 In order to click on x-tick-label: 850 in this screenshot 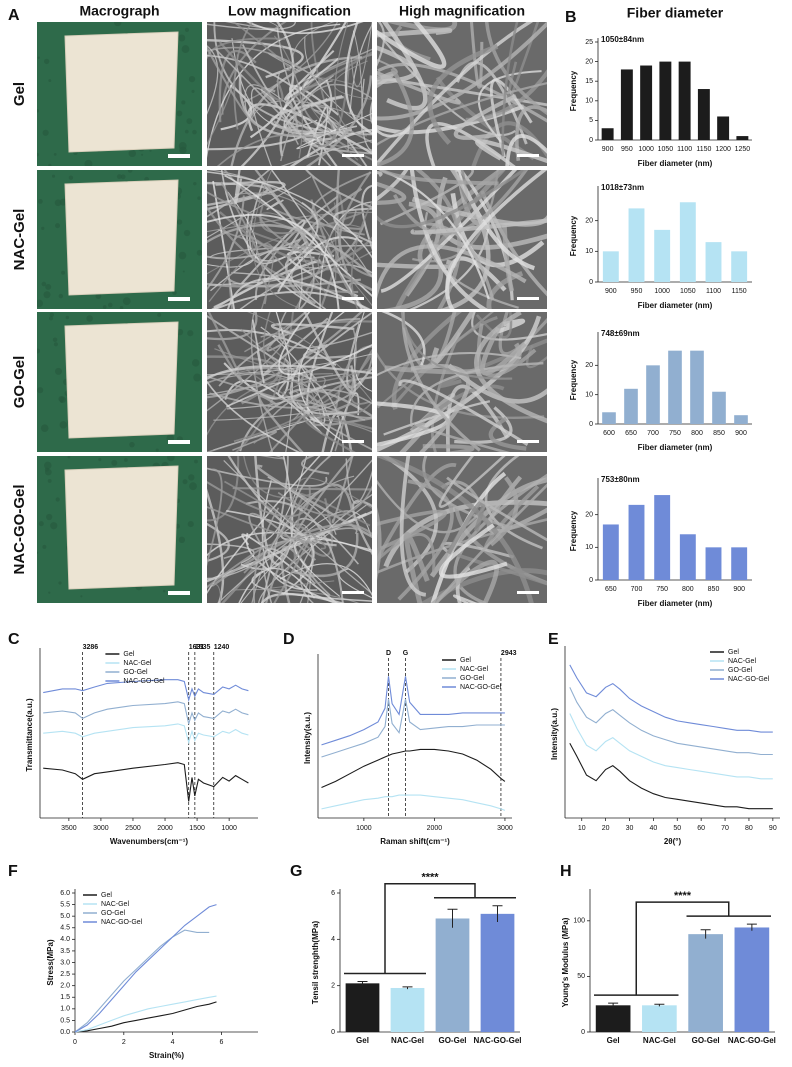, I will do `click(714, 589)`.